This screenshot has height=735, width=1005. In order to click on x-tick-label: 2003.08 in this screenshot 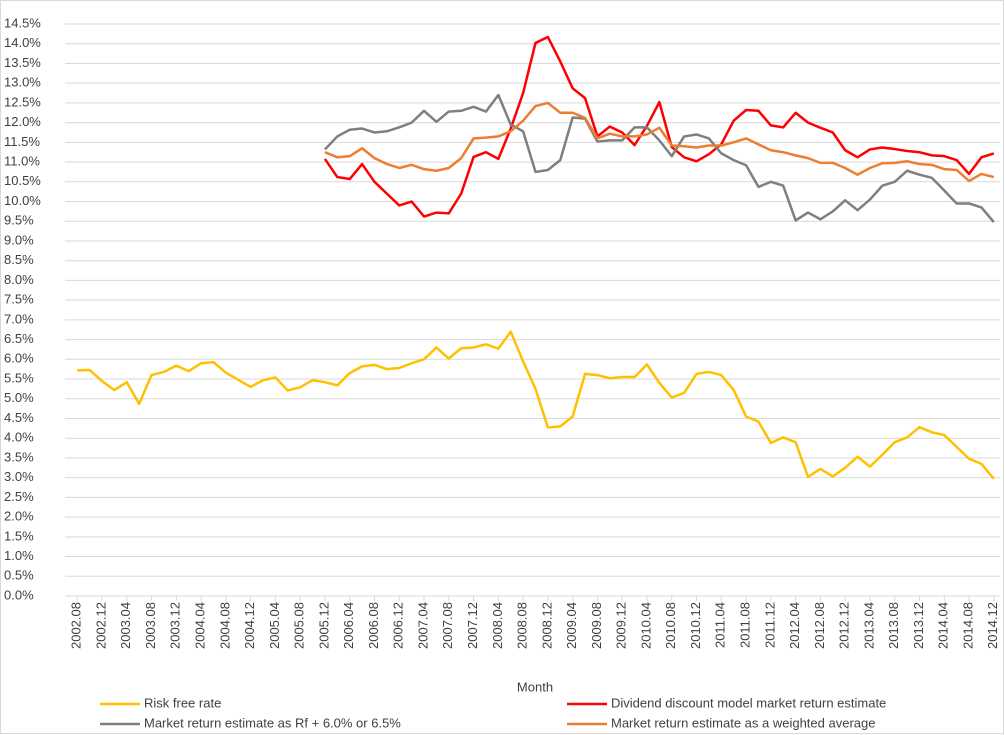, I will do `click(150, 625)`.